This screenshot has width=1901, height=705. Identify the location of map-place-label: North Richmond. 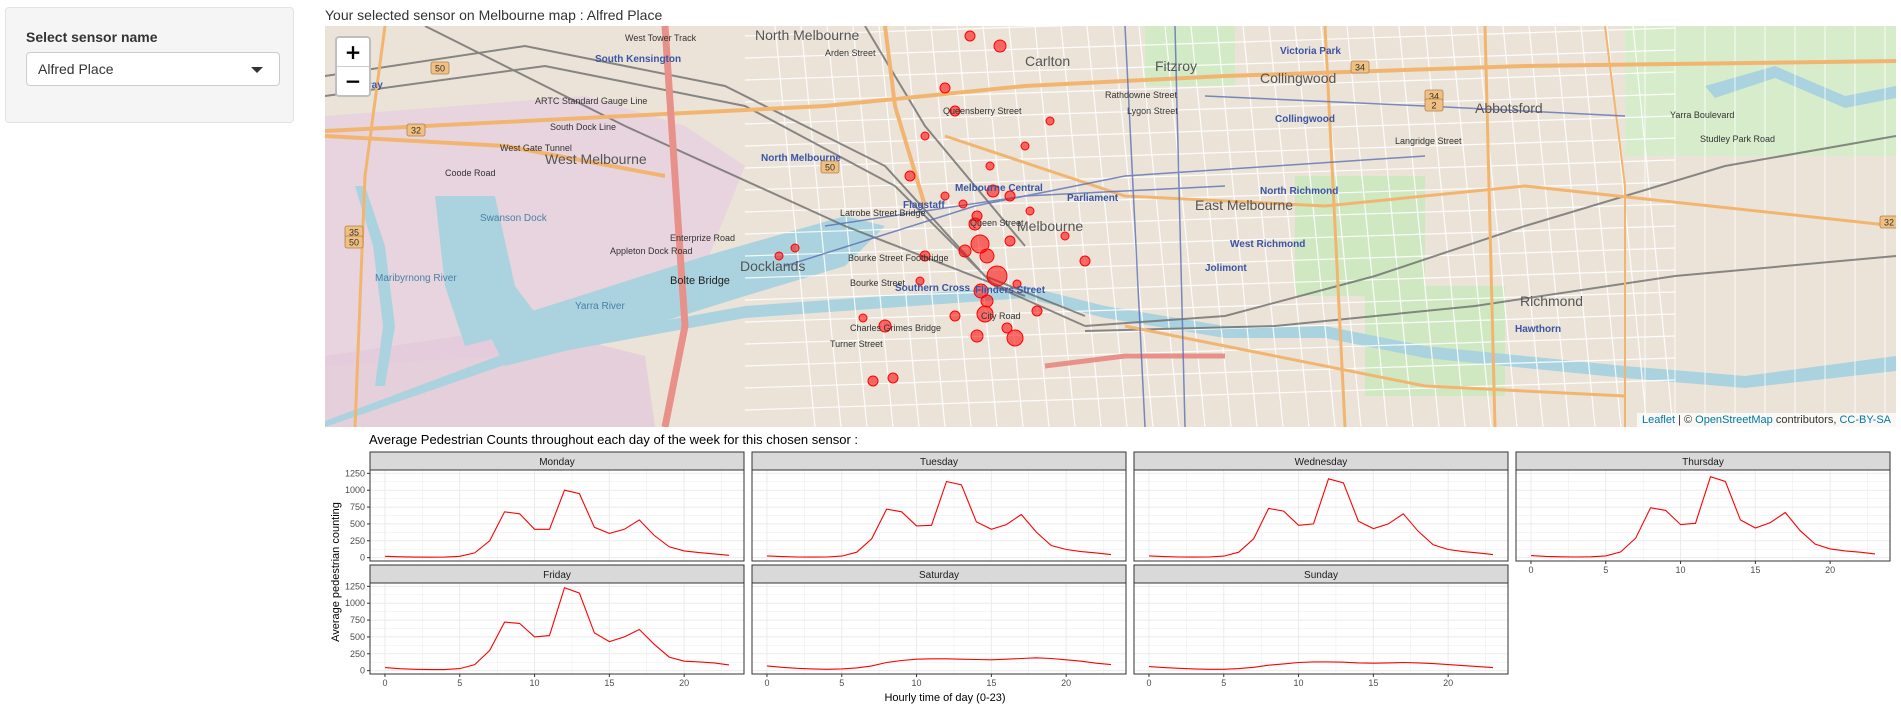
(1299, 191).